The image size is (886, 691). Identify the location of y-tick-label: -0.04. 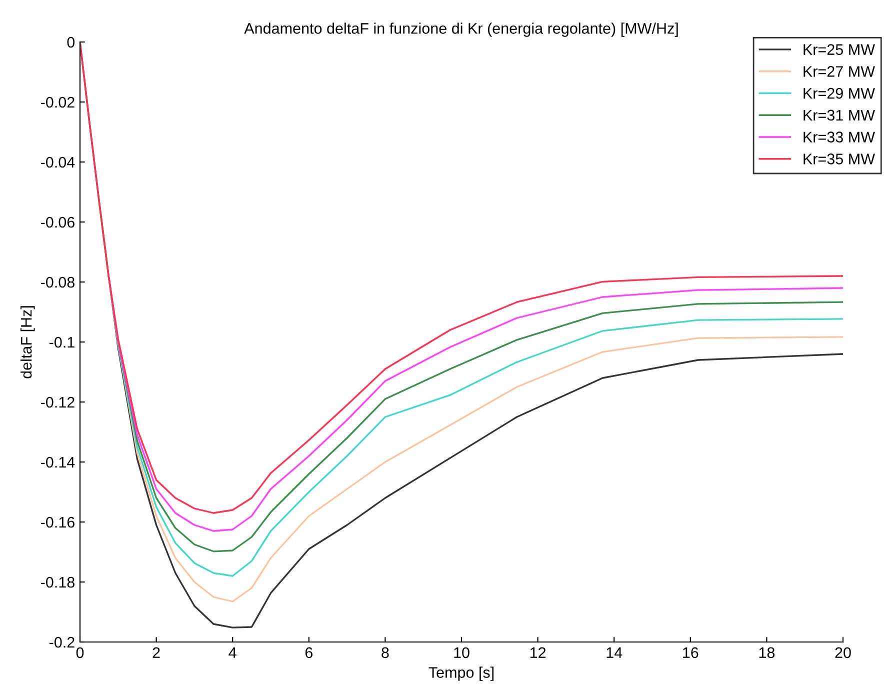
(58, 162).